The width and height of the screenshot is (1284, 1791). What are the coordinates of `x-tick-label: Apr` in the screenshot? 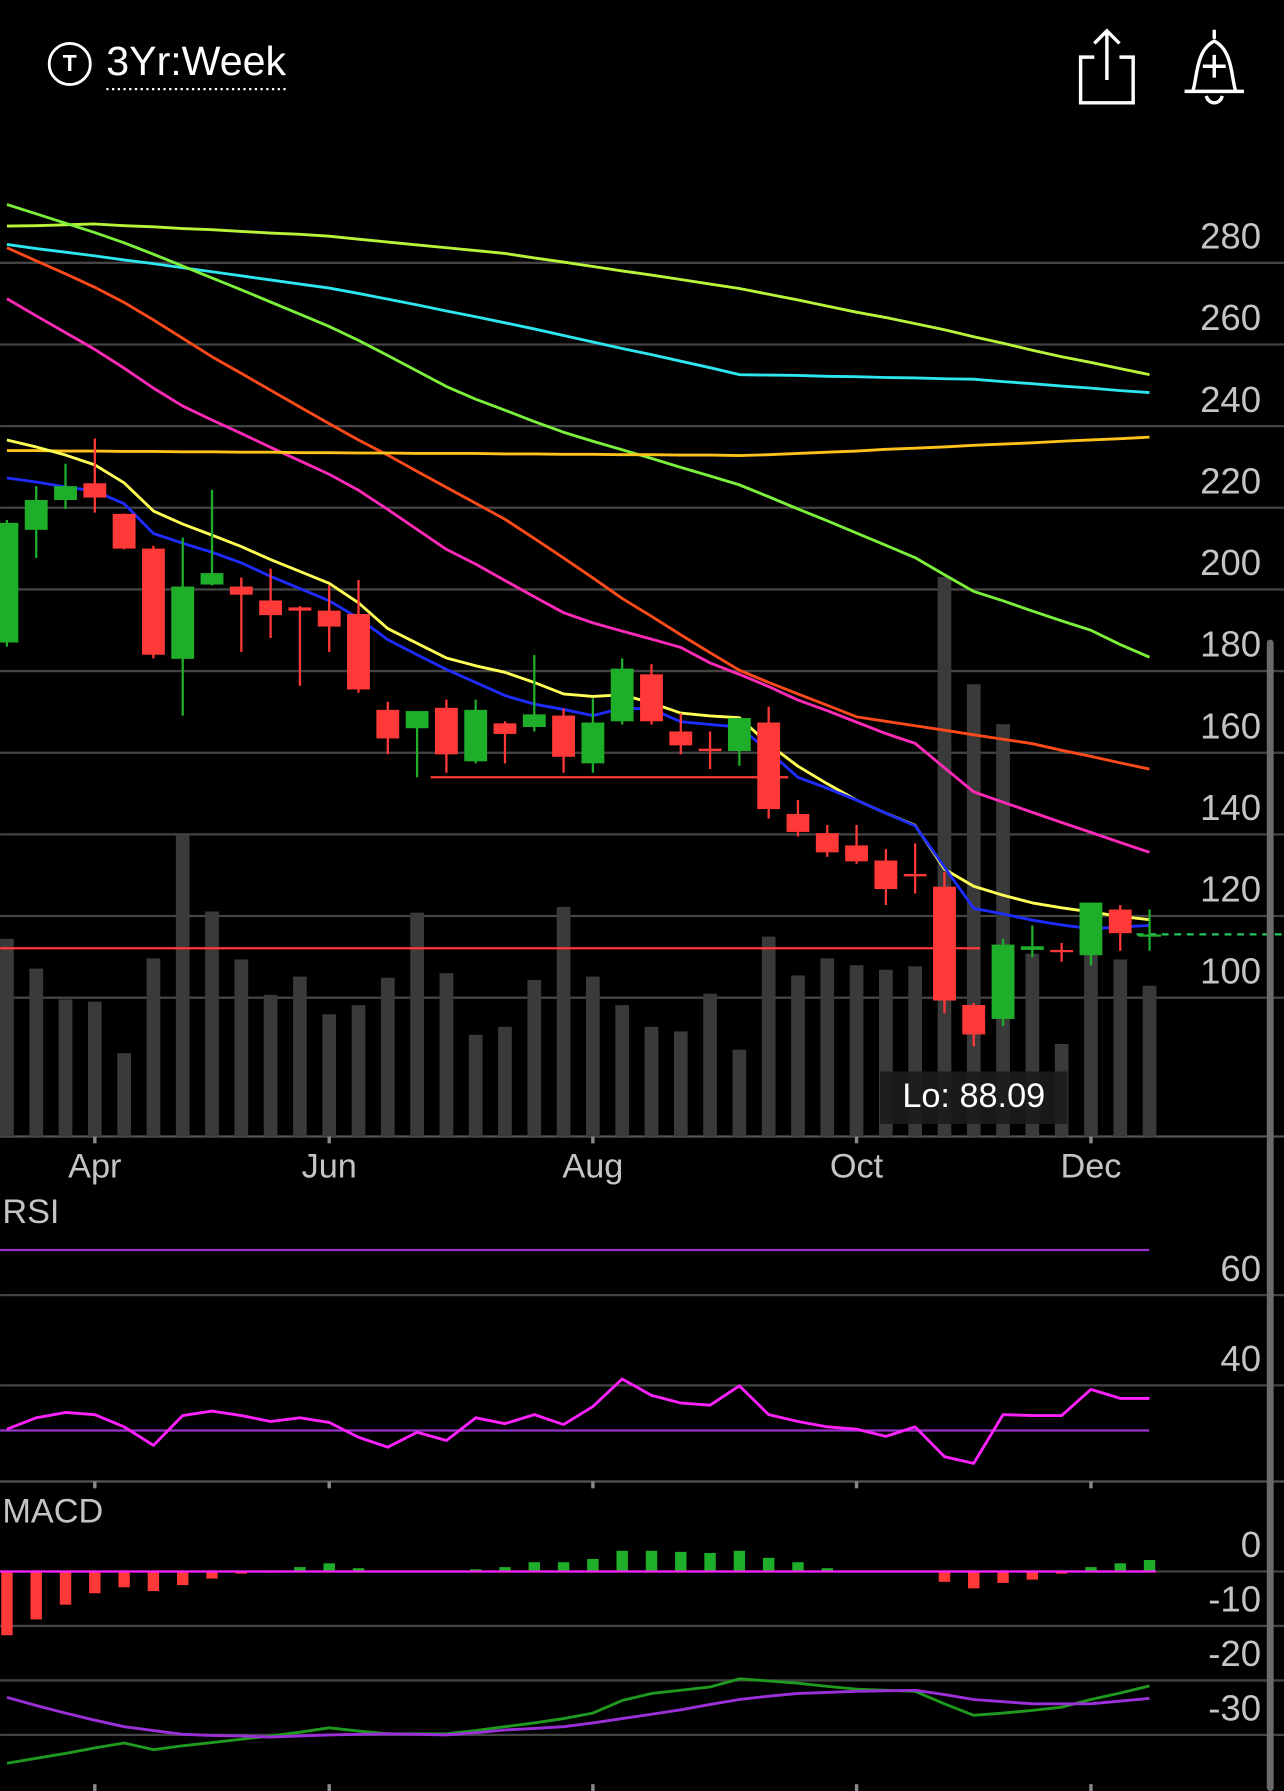 It's located at (94, 1167).